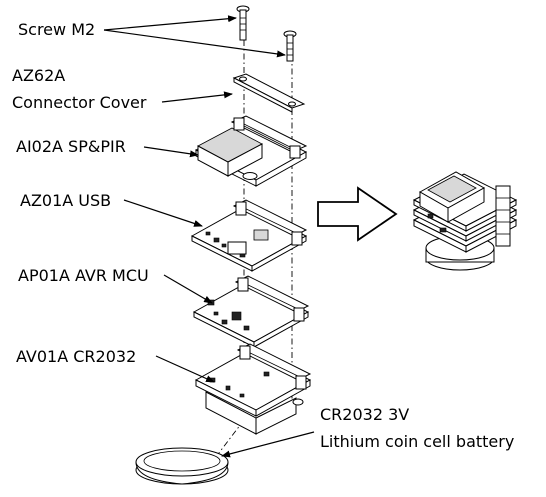 The height and width of the screenshot is (497, 546). What do you see at coordinates (182, 466) in the screenshot?
I see `coin-cell-part` at bounding box center [182, 466].